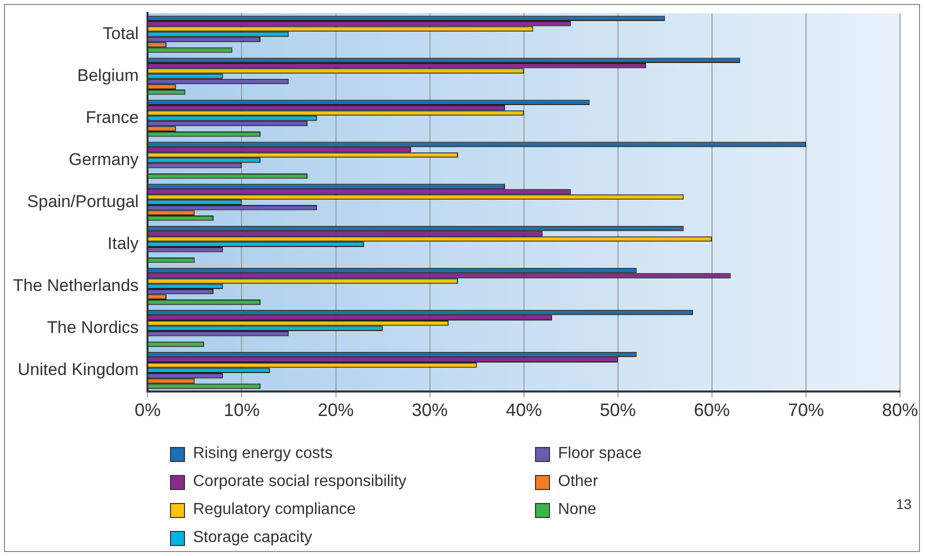  Describe the element at coordinates (600, 454) in the screenshot. I see `legend-label: Floor space` at that location.